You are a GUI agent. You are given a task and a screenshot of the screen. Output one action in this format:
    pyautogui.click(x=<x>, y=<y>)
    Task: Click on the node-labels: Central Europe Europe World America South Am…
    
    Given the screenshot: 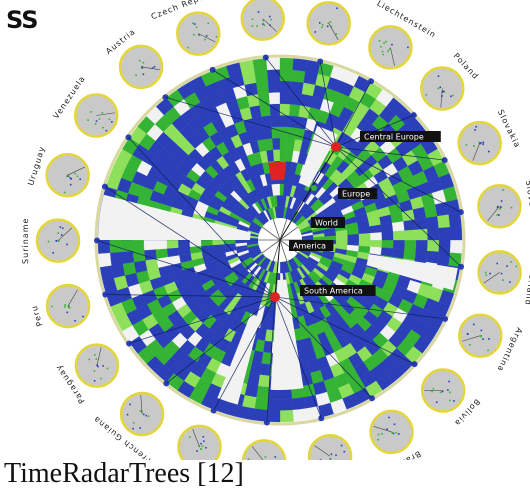 What is the action you would take?
    pyautogui.click(x=365, y=213)
    